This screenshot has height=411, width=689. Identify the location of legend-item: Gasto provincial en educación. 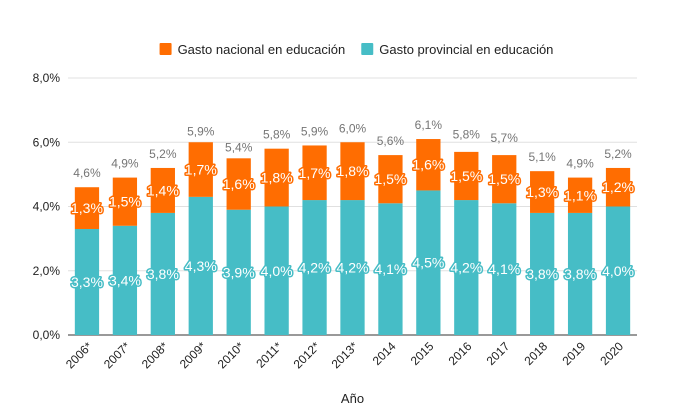
(457, 49).